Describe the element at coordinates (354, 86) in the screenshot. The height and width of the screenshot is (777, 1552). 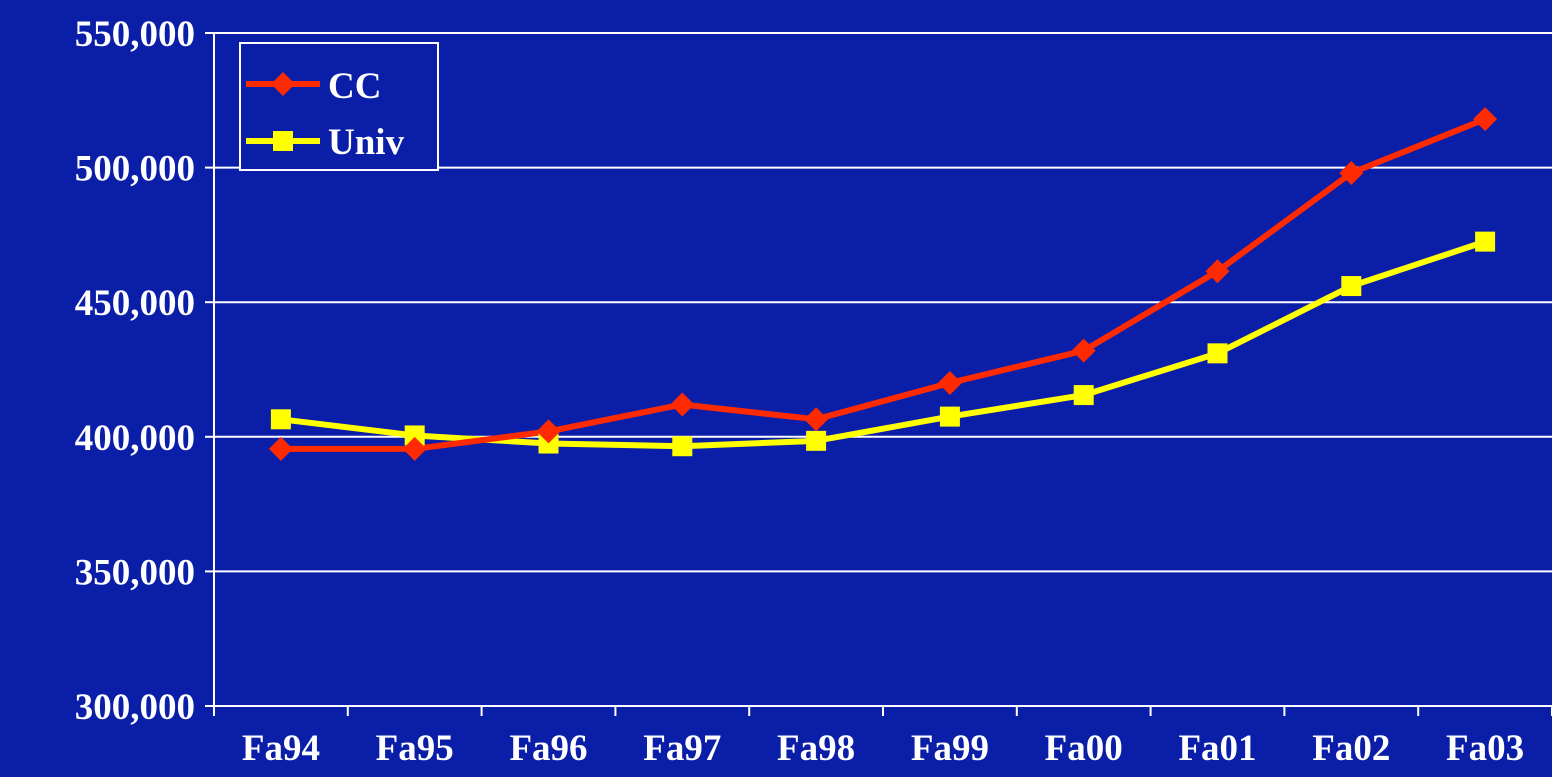
I see `legend-cc-label: CC` at that location.